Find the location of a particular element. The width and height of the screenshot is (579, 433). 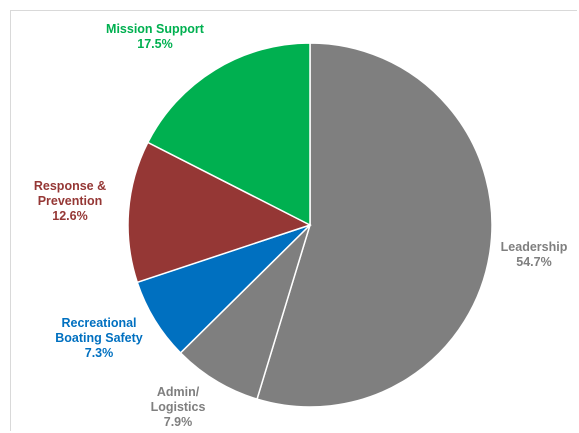

slice-value: 12.6% is located at coordinates (70, 216).